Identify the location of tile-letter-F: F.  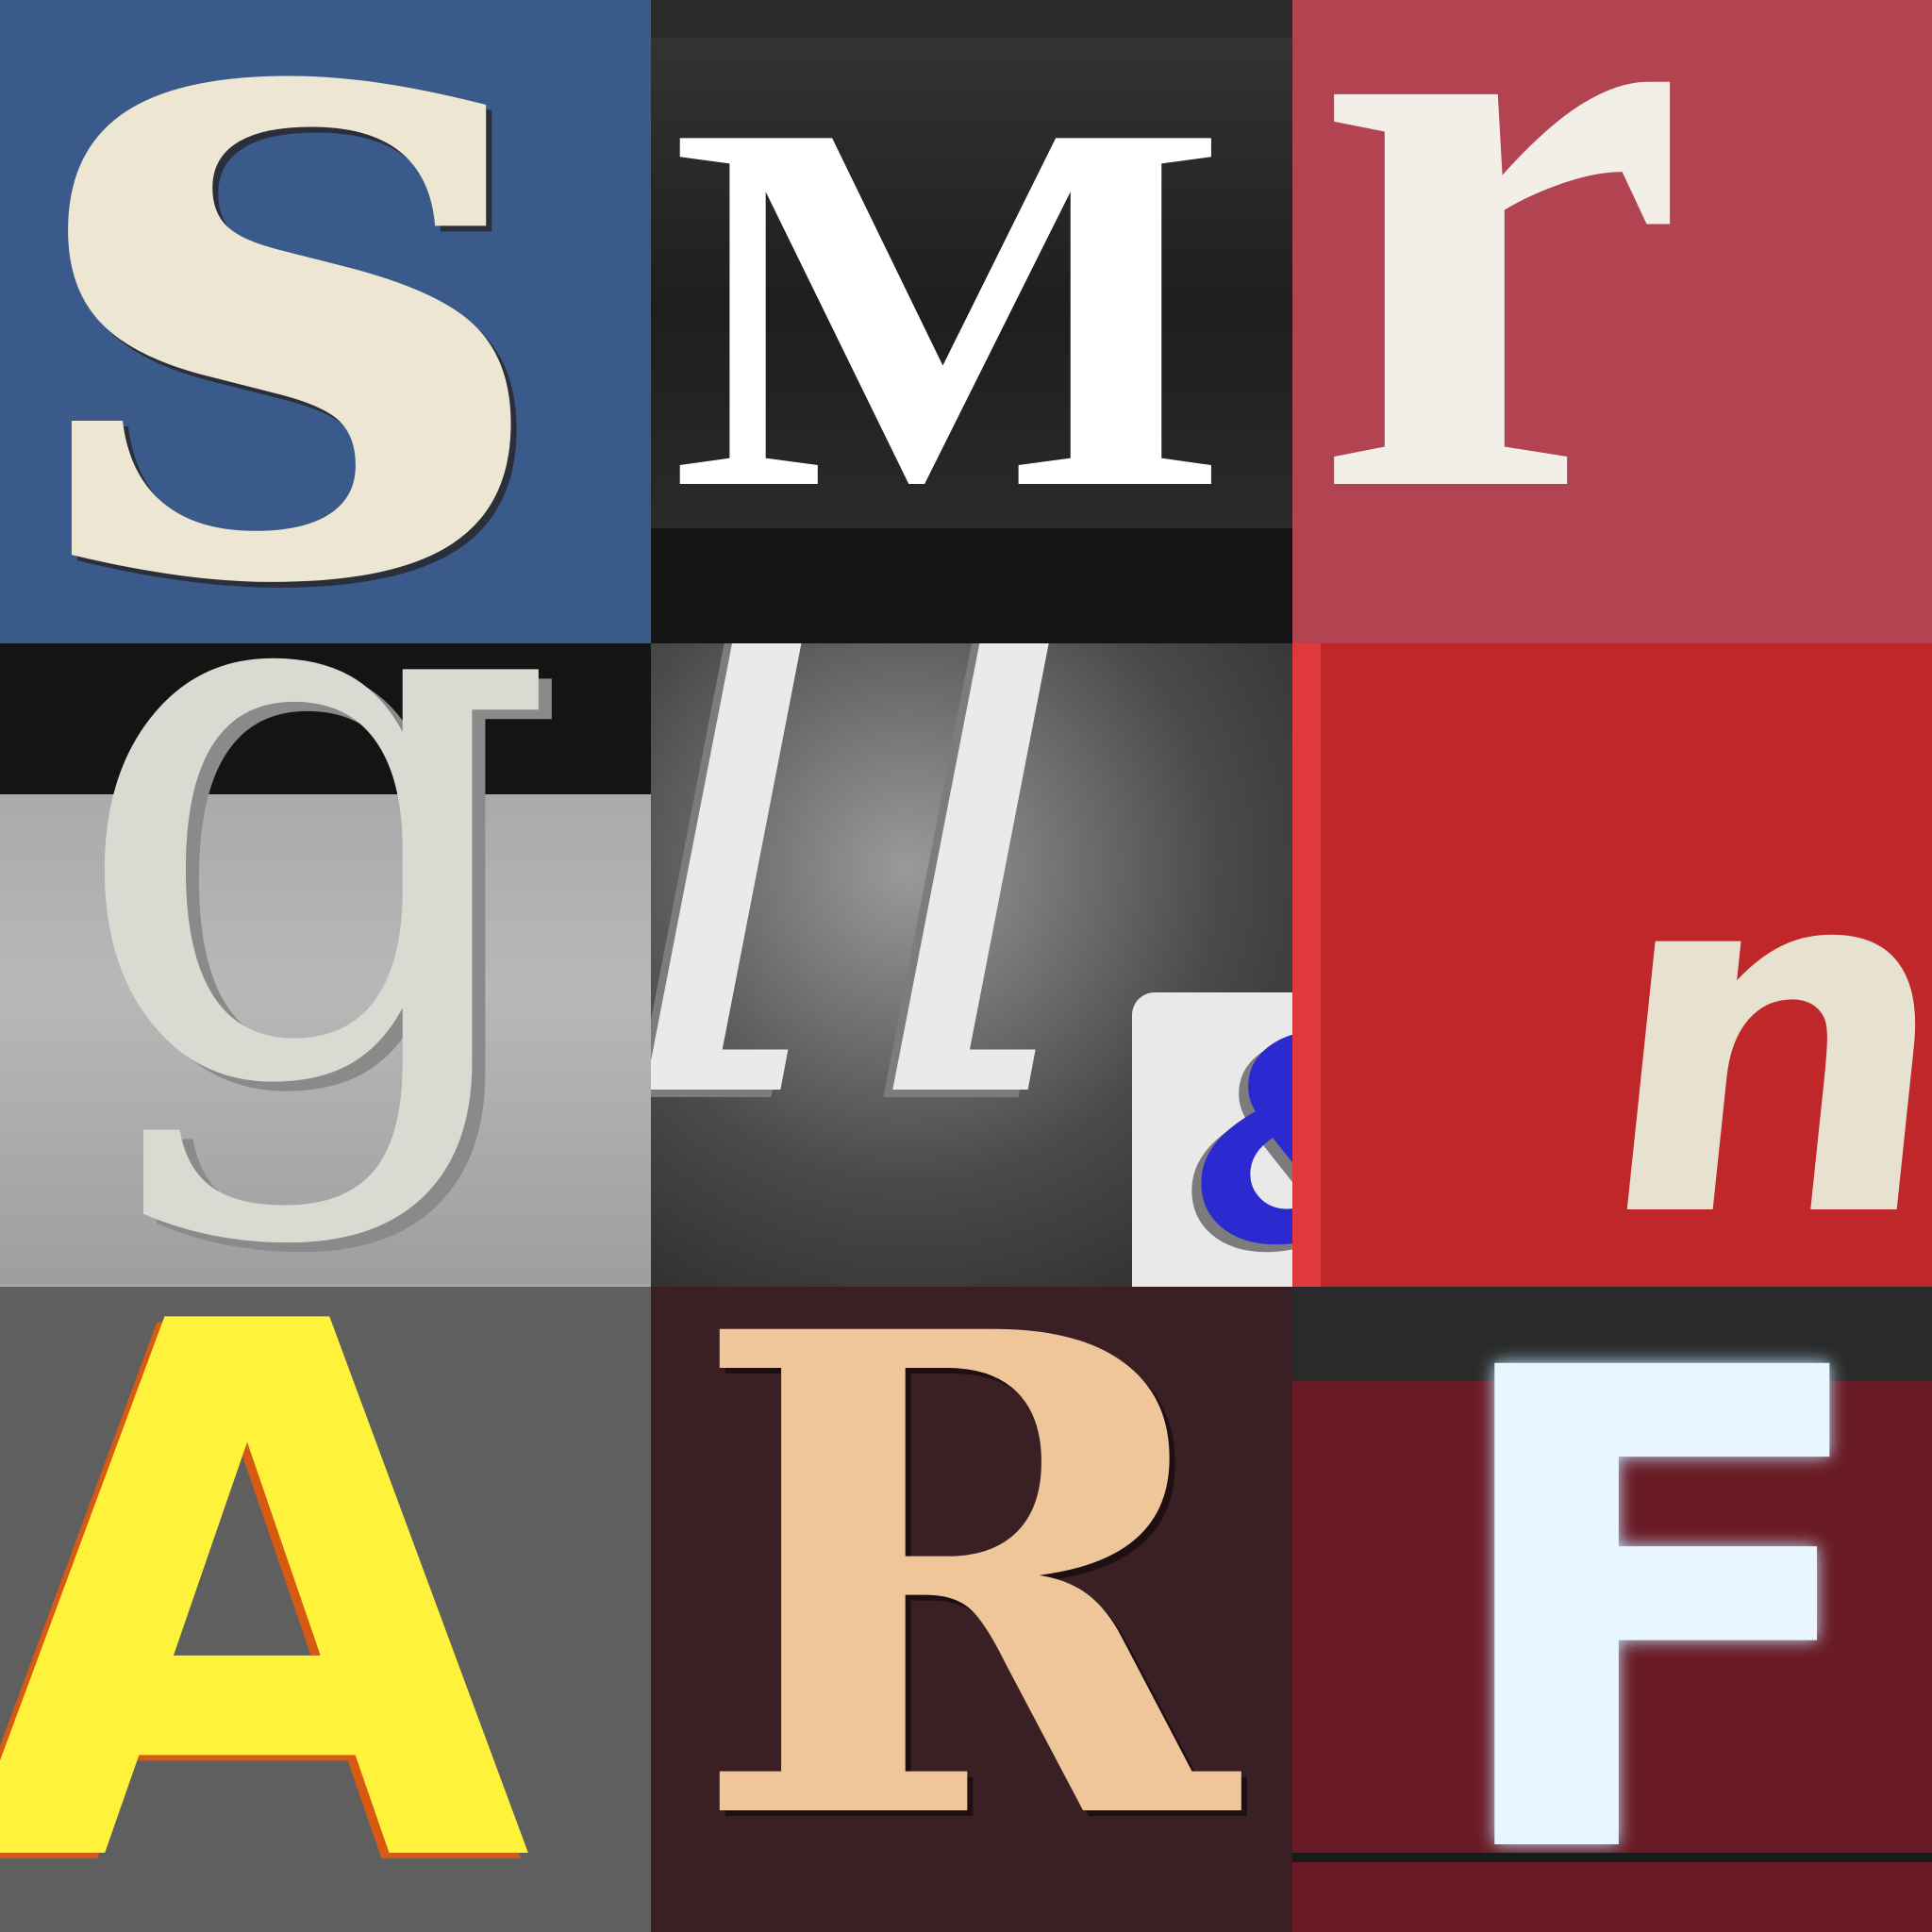
(1612, 1610).